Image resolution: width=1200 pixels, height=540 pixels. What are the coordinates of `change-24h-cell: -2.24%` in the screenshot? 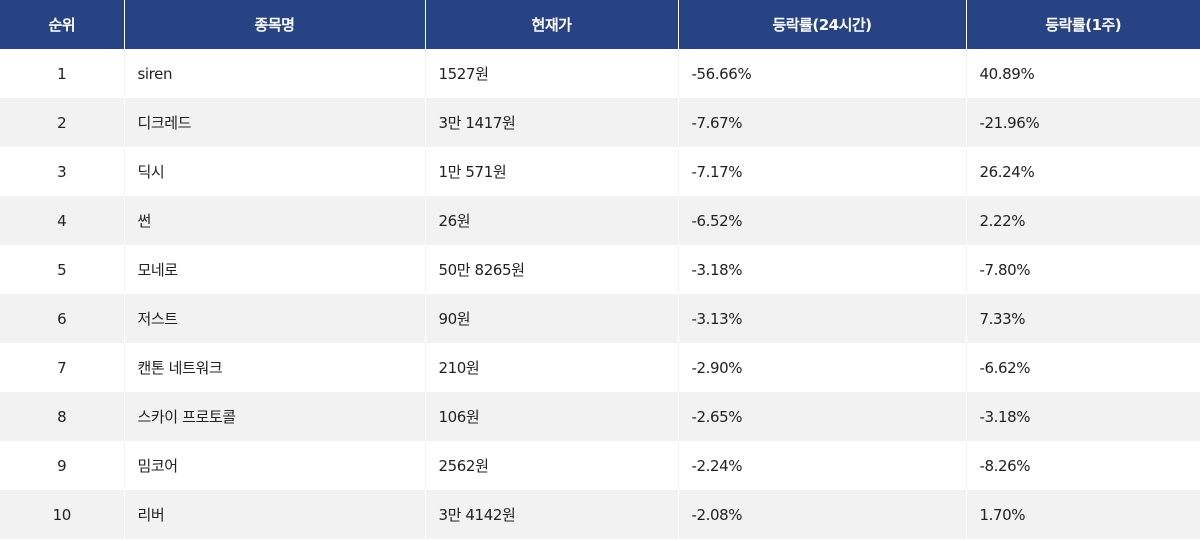 It's located at (821, 465).